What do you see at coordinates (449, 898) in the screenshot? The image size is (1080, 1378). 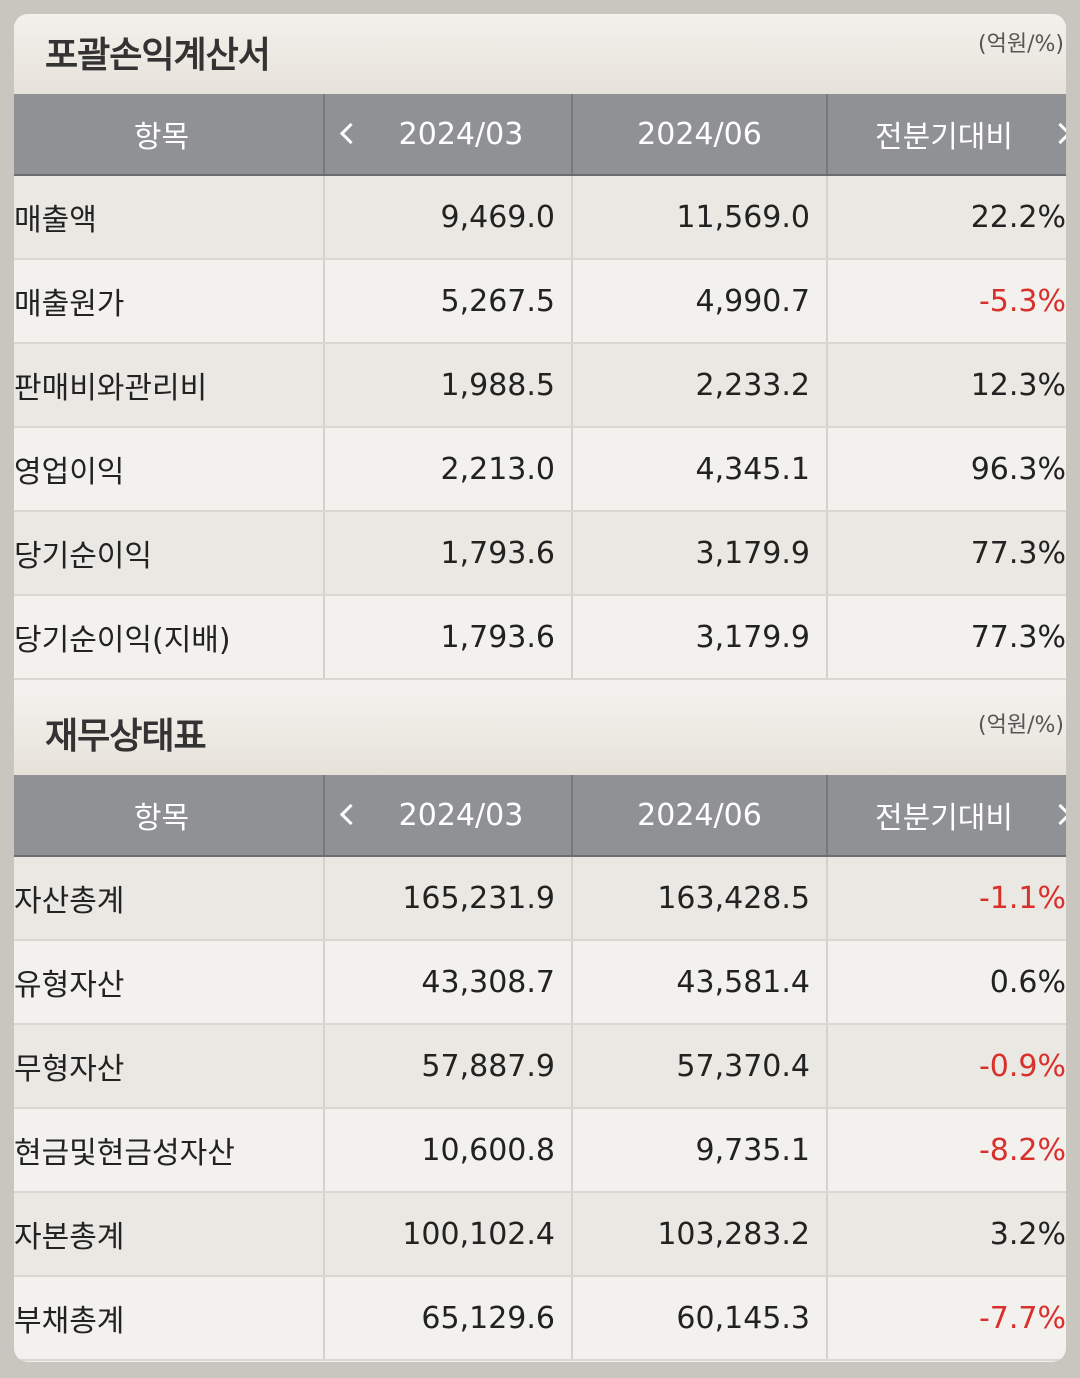 I see `cell-p1: 165,231.9` at bounding box center [449, 898].